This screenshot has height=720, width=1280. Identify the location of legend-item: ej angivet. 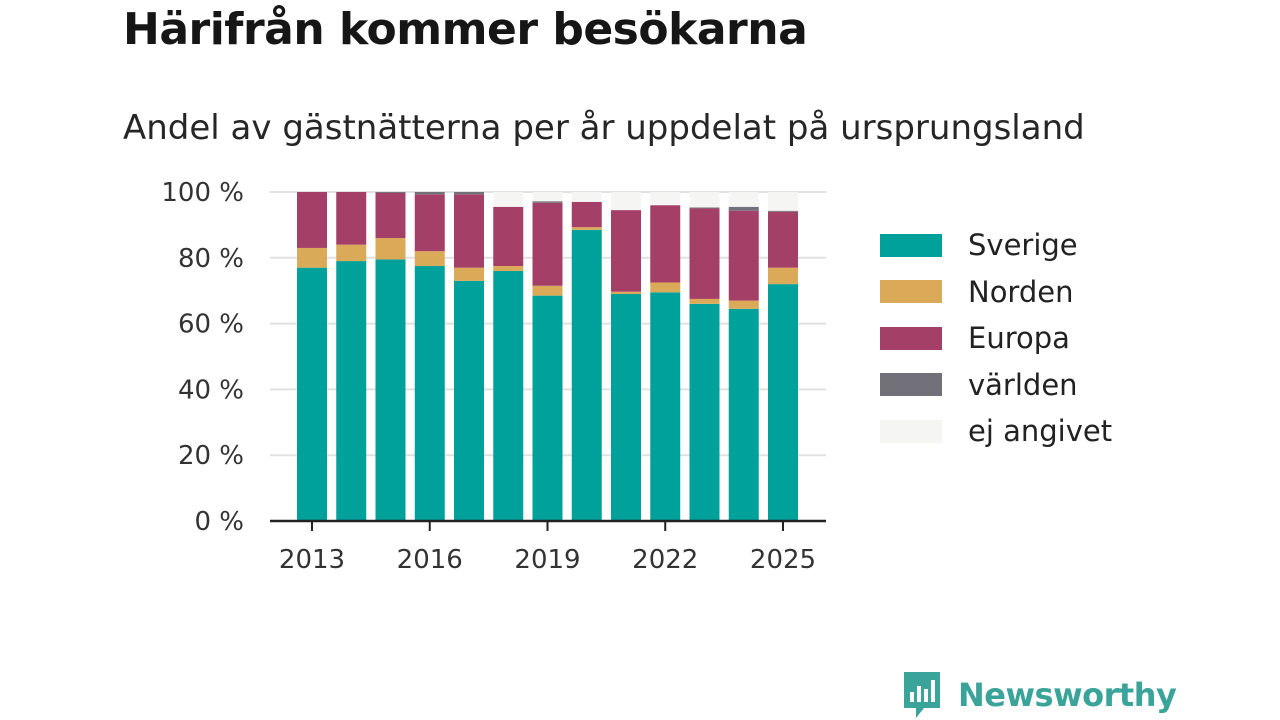
(996, 431).